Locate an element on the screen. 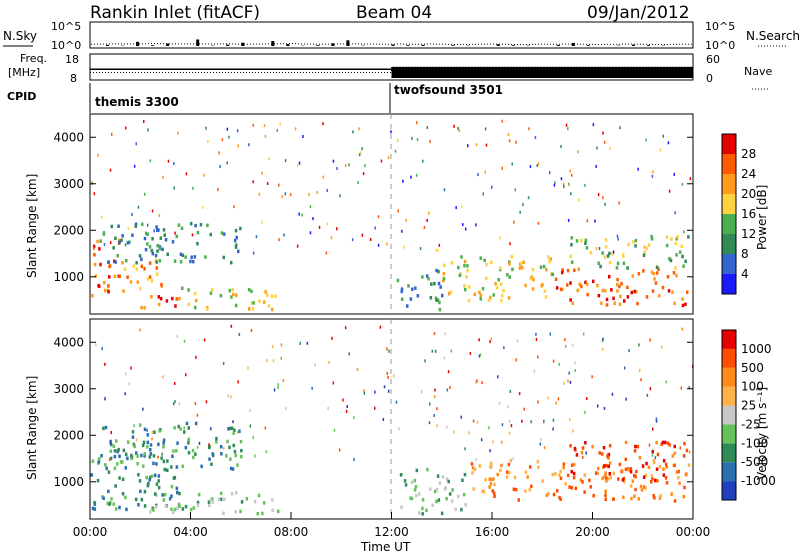  noise-sky-bar is located at coordinates (393, 45).